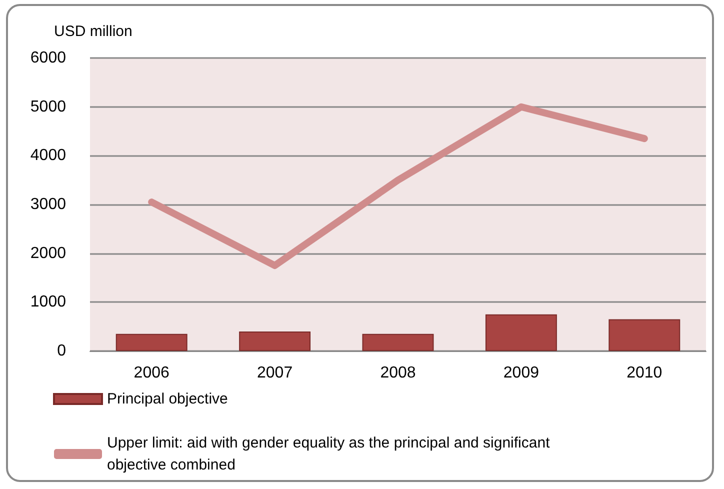 The height and width of the screenshot is (489, 724). Describe the element at coordinates (521, 373) in the screenshot. I see `x-tick-label: 2009` at that location.